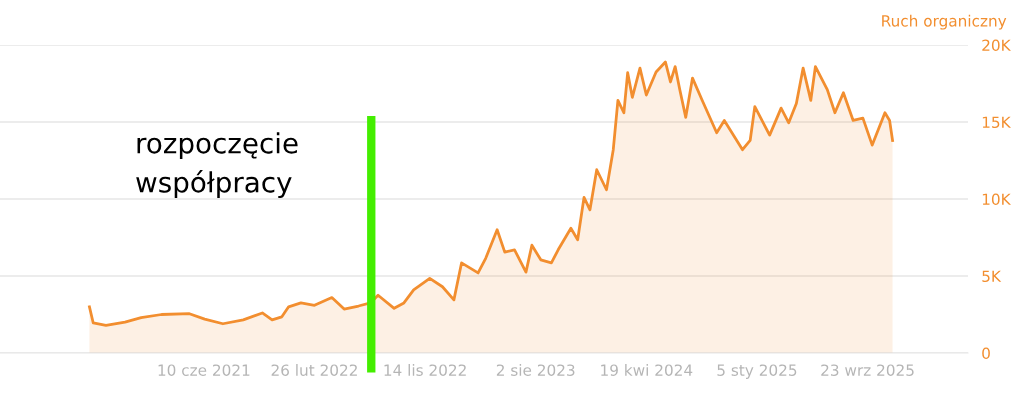 The image size is (1024, 401). What do you see at coordinates (996, 122) in the screenshot?
I see `y-tick-label: 15K` at bounding box center [996, 122].